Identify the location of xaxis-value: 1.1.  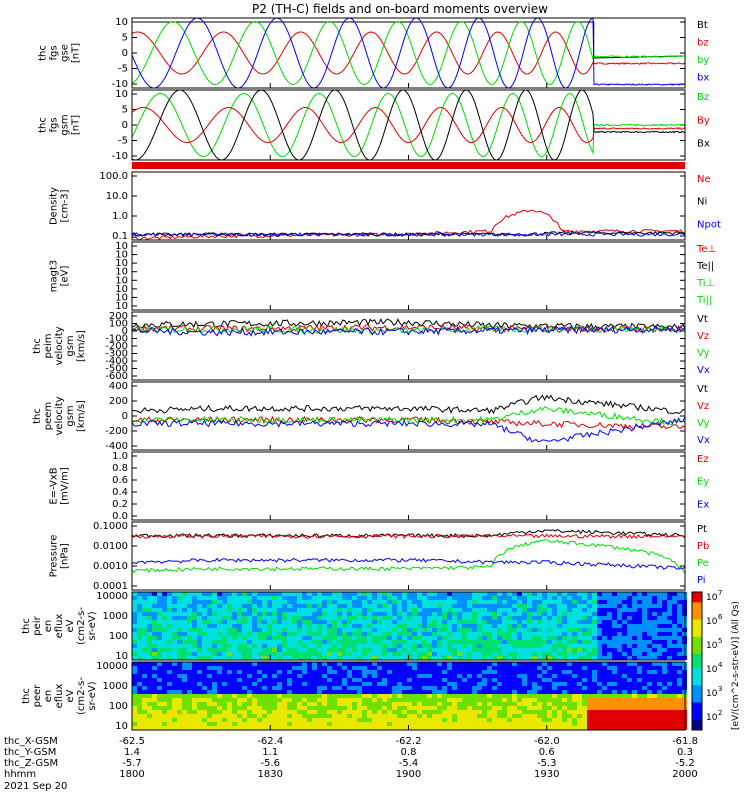
(270, 752).